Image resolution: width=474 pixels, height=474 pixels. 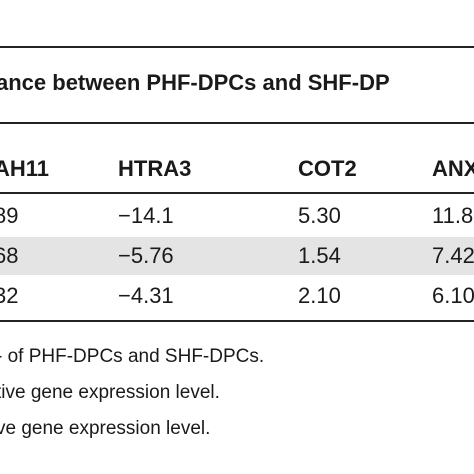 I want to click on header-rule, so click(x=237, y=193).